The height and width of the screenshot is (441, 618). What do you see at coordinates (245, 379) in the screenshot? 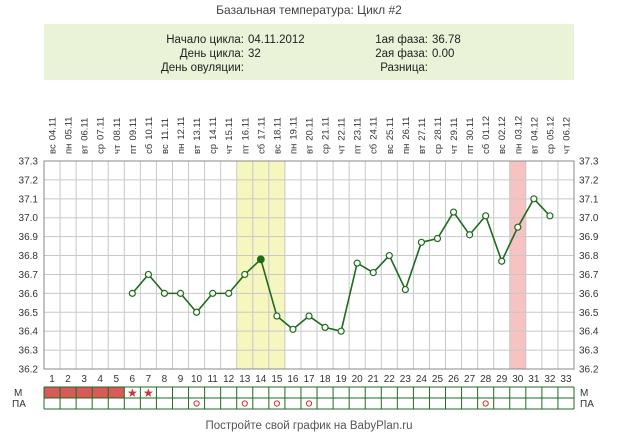
I see `cycle-day-number: 13` at bounding box center [245, 379].